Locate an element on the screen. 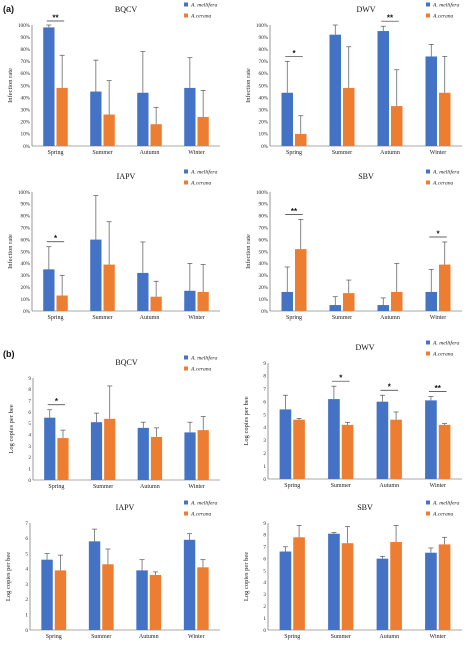 The width and height of the screenshot is (474, 653). chart-title: SBV is located at coordinates (365, 507).